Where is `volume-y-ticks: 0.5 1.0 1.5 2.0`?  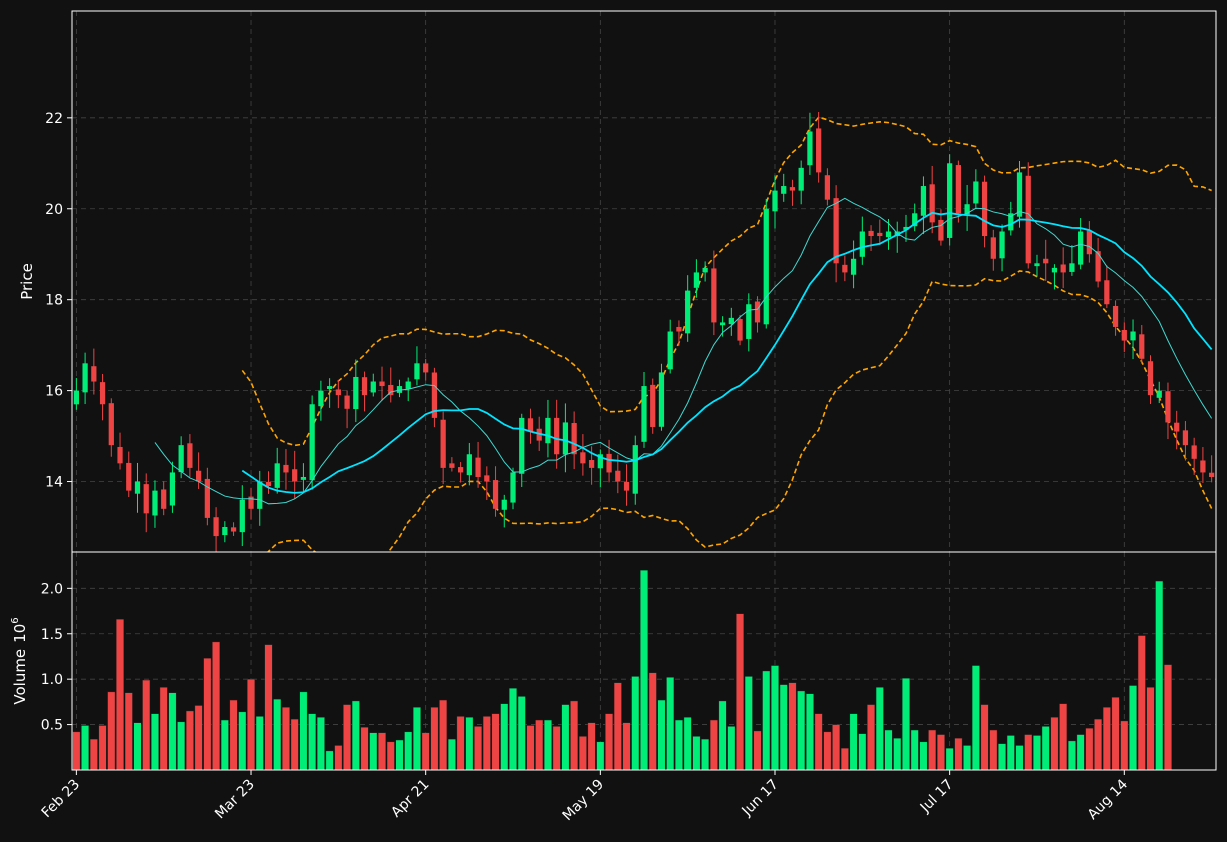 volume-y-ticks: 0.5 1.0 1.5 2.0 is located at coordinates (56, 657).